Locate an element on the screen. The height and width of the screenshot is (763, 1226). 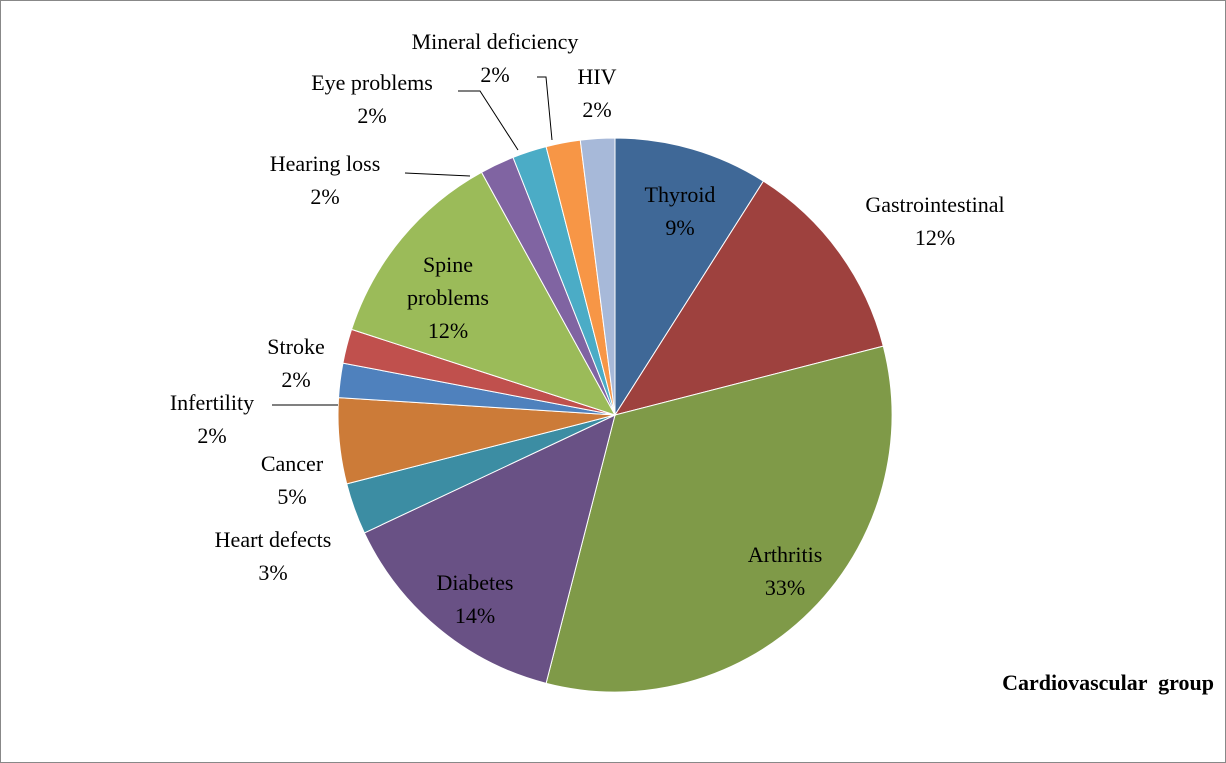
category-label: HIV is located at coordinates (597, 76).